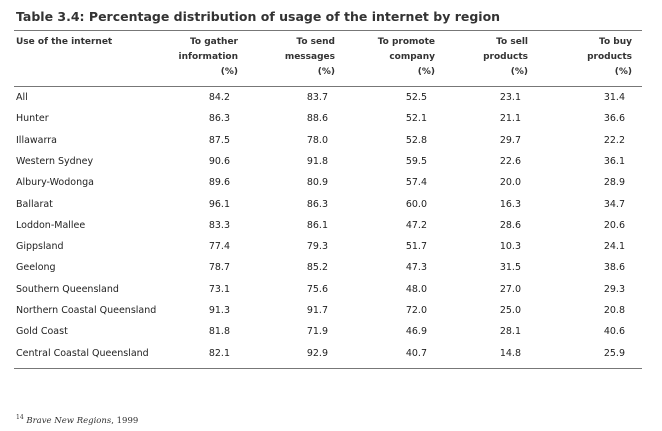  Describe the element at coordinates (416, 268) in the screenshot. I see `table-cell: 47.3` at that location.